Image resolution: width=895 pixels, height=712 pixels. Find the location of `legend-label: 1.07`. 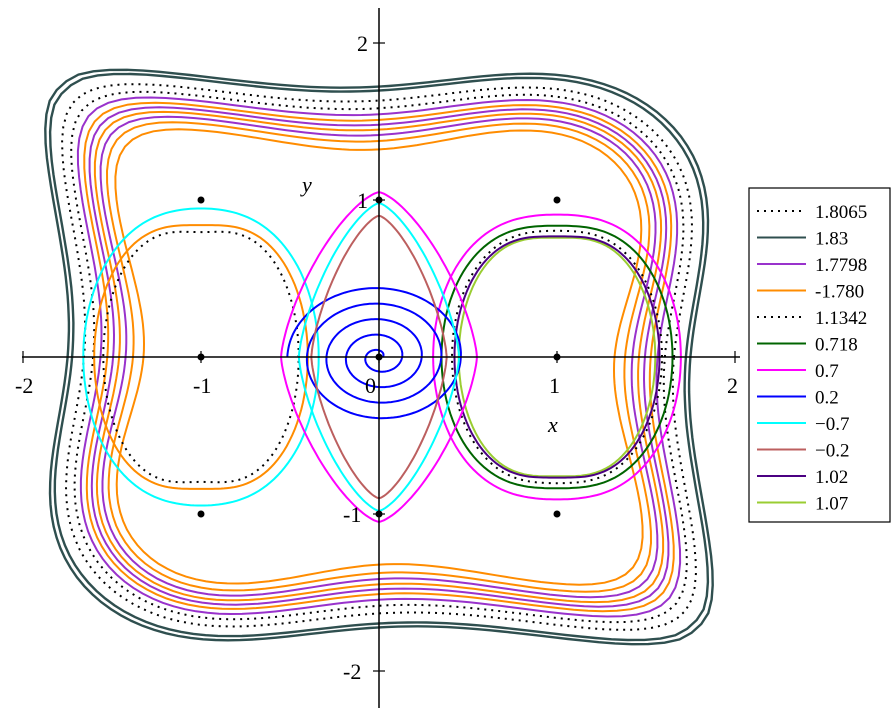

legend-label: 1.07 is located at coordinates (831, 504).